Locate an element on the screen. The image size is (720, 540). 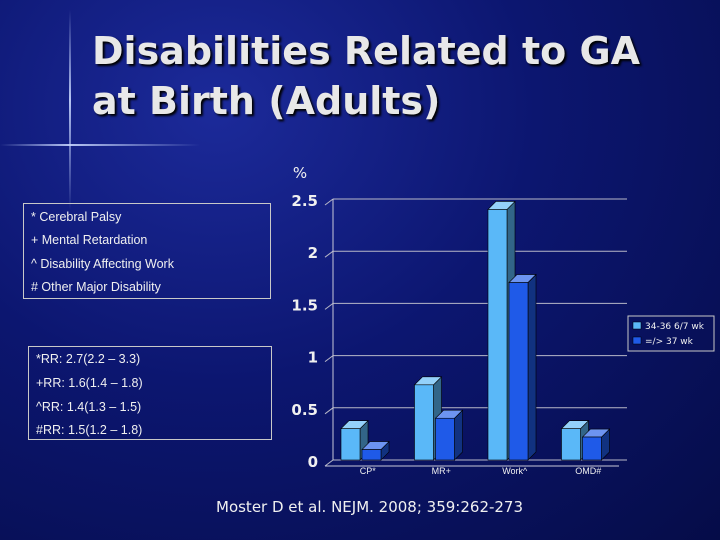
abbreviation-cp: * Cerebral Palsy is located at coordinates (76, 217).